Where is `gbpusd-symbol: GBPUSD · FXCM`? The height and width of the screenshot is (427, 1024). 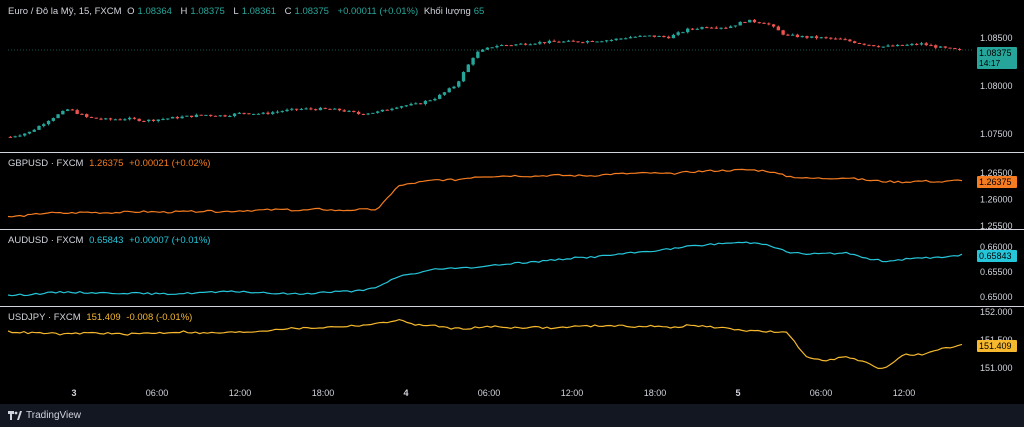 gbpusd-symbol: GBPUSD · FXCM is located at coordinates (46, 163).